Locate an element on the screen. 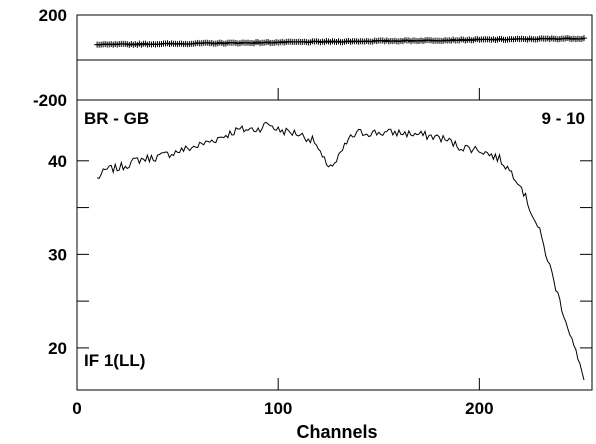  scan-label: 9 - 10 is located at coordinates (563, 118).